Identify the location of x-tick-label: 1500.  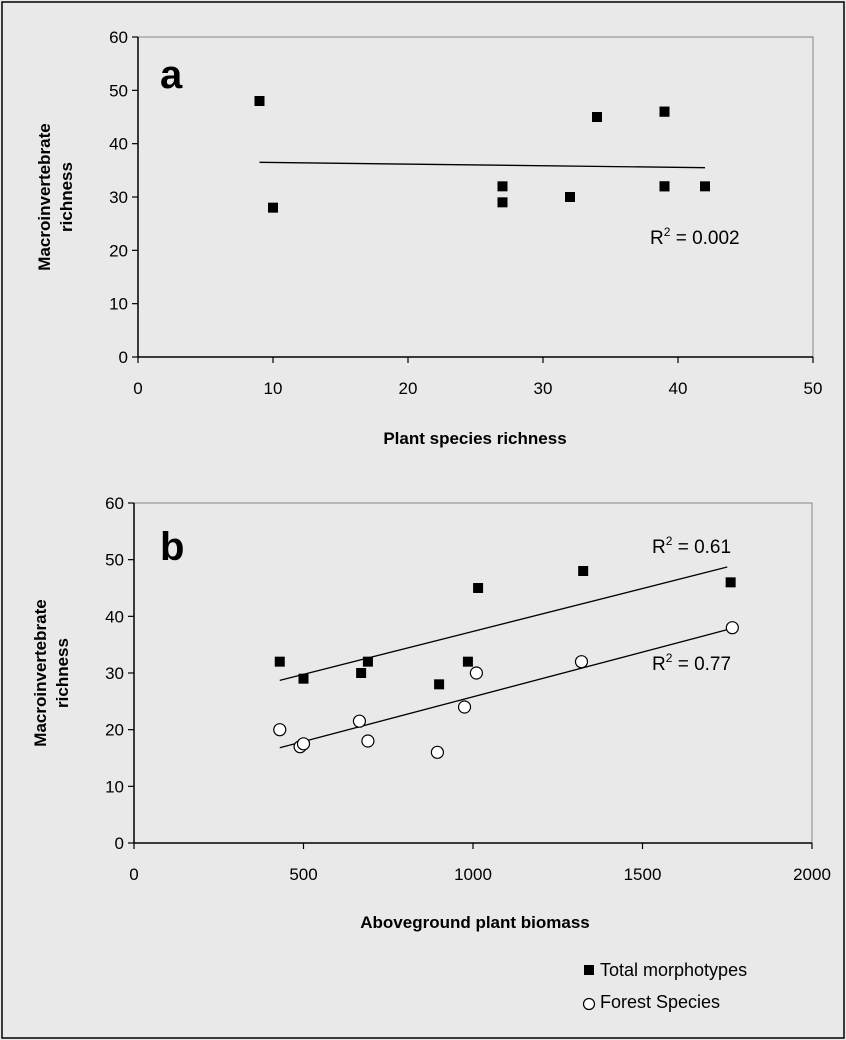
(643, 874).